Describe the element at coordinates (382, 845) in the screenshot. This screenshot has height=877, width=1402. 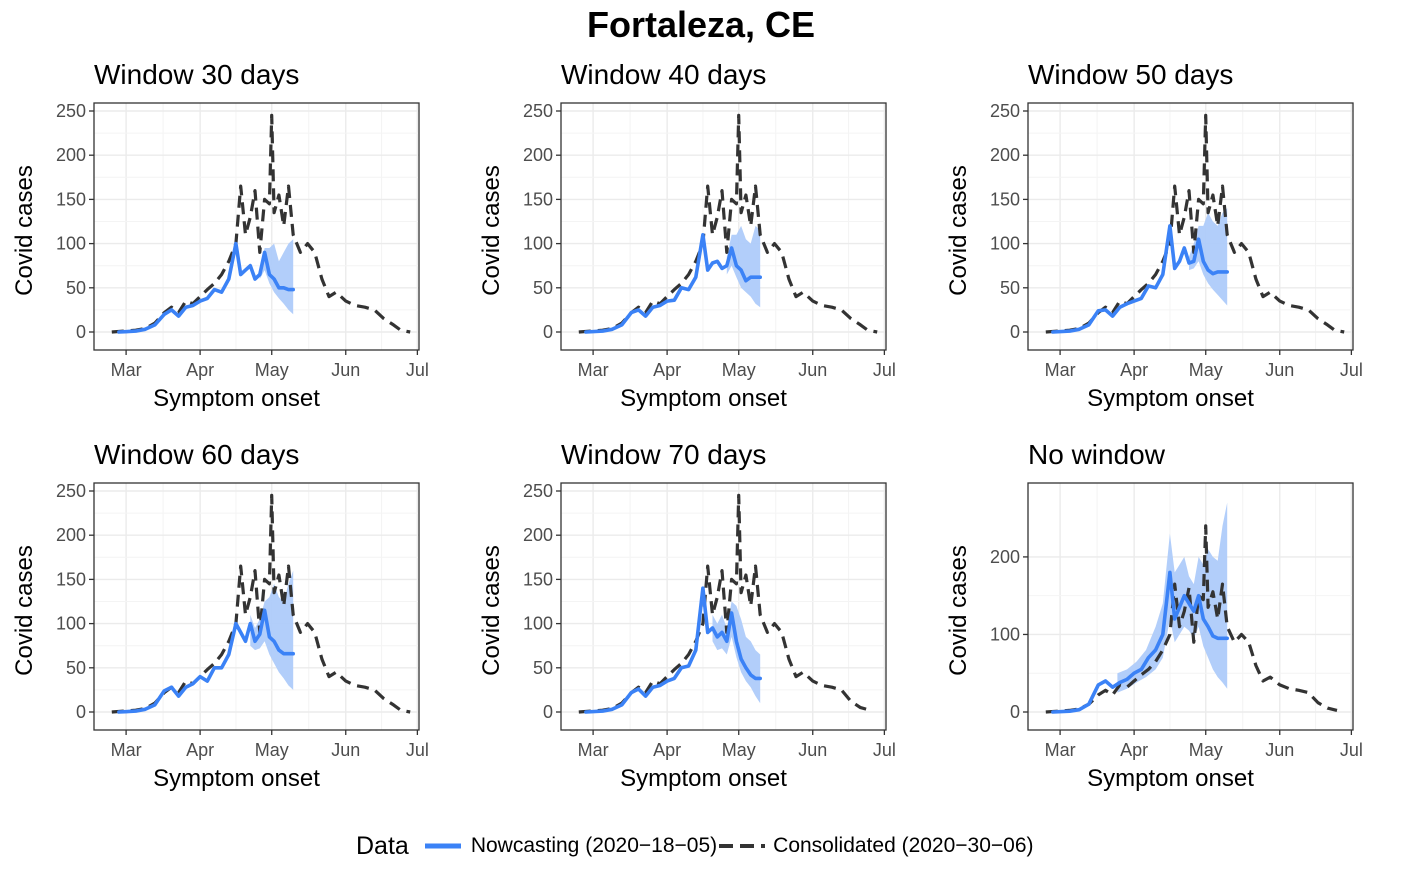
I see `legend-title: Data` at that location.